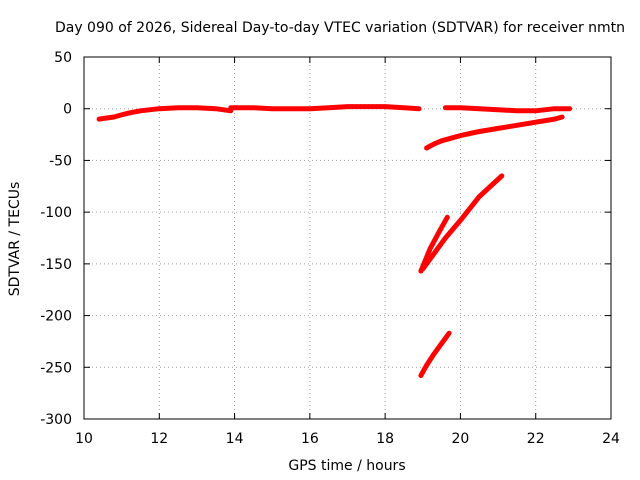  What do you see at coordinates (347, 439) in the screenshot?
I see `x-tick-labels: 10 12 14 16 18 20 22 24` at bounding box center [347, 439].